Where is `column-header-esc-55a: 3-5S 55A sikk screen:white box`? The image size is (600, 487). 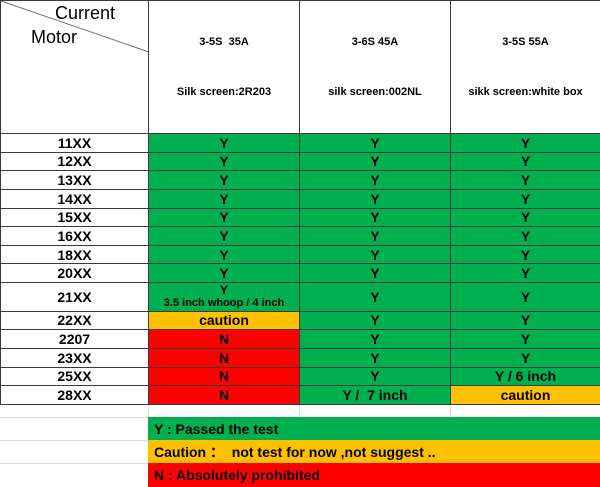
column-header-esc-55a: 3-5S 55A sikk screen:white box is located at coordinates (525, 67).